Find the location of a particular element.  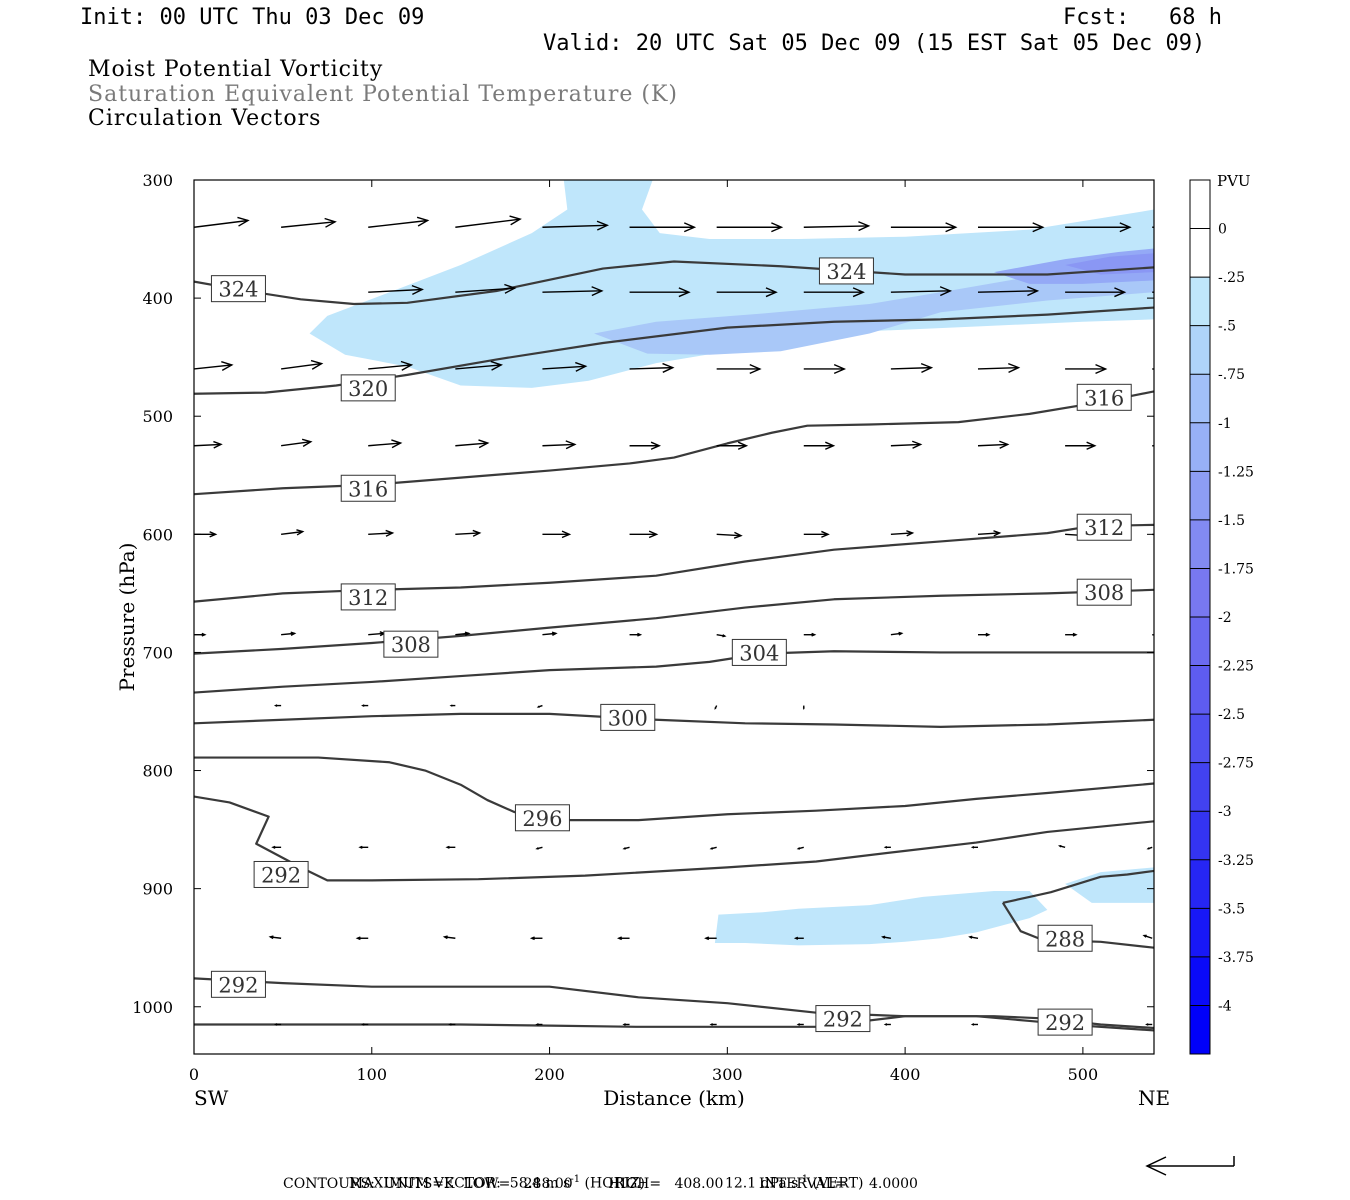

sw-end-label: SW is located at coordinates (211, 1098).